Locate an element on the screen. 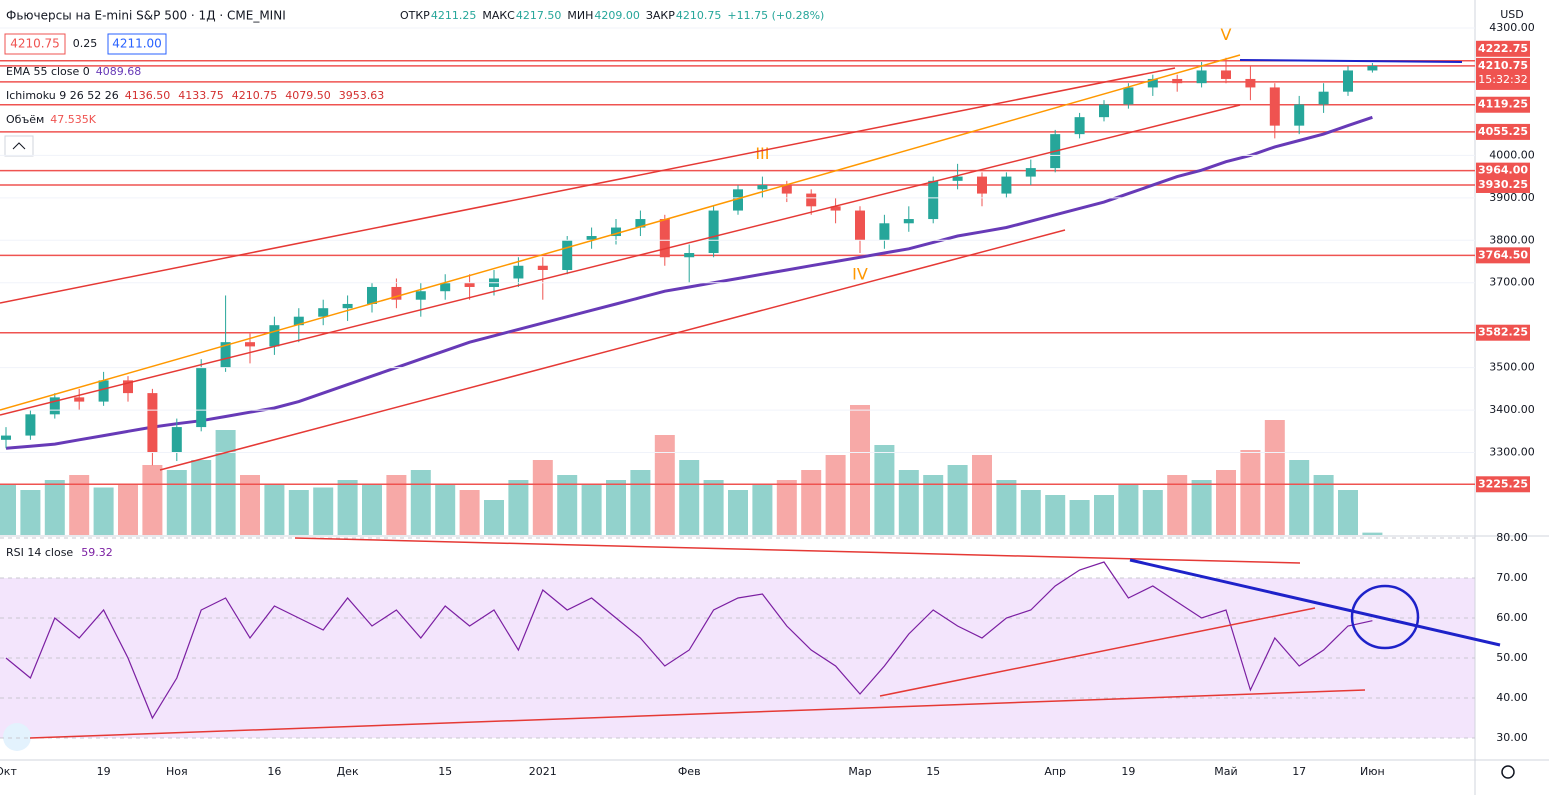 The height and width of the screenshot is (799, 1549). y-tick-label: 3300.00 is located at coordinates (1512, 452).